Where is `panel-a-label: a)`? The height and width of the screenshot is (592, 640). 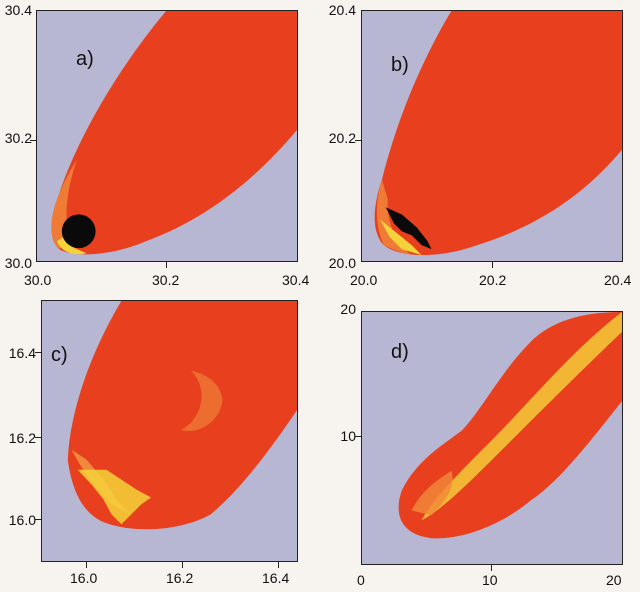
panel-a-label: a) is located at coordinates (85, 59).